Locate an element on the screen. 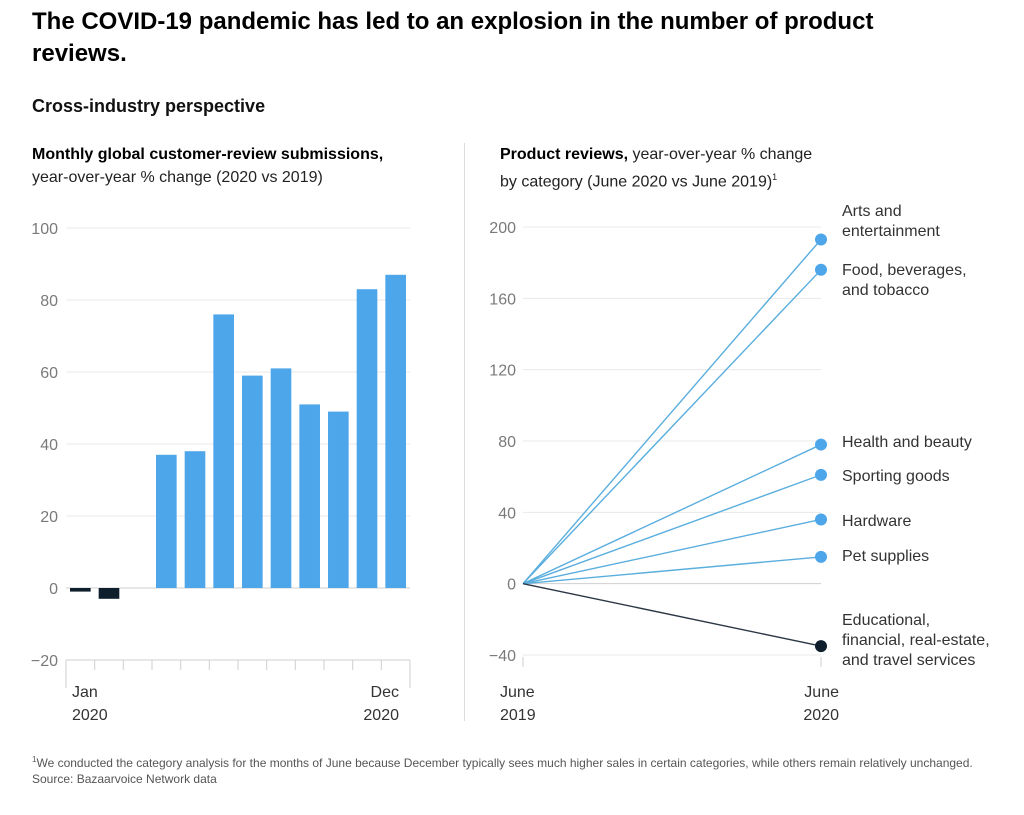 The width and height of the screenshot is (1024, 815). right-chart-title-rest-2: by category (June 2020 vs June 2019) is located at coordinates (636, 182).